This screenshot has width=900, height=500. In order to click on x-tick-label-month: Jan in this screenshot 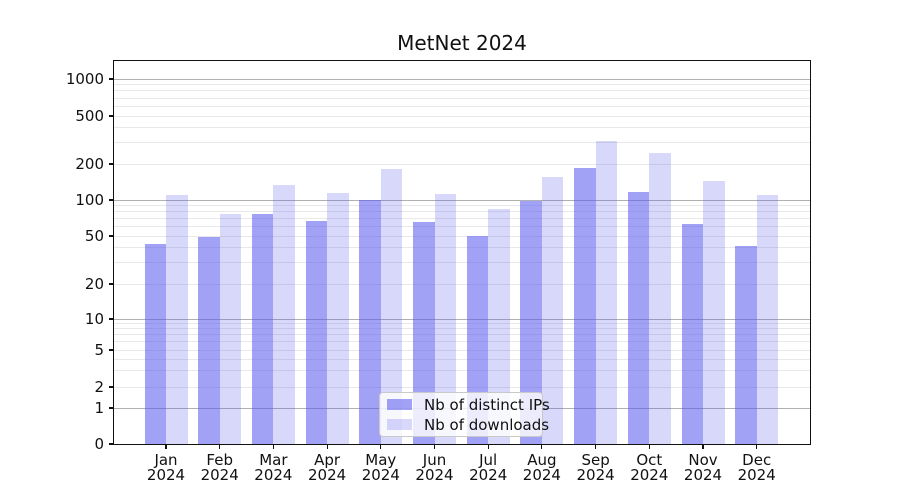, I will do `click(166, 460)`.